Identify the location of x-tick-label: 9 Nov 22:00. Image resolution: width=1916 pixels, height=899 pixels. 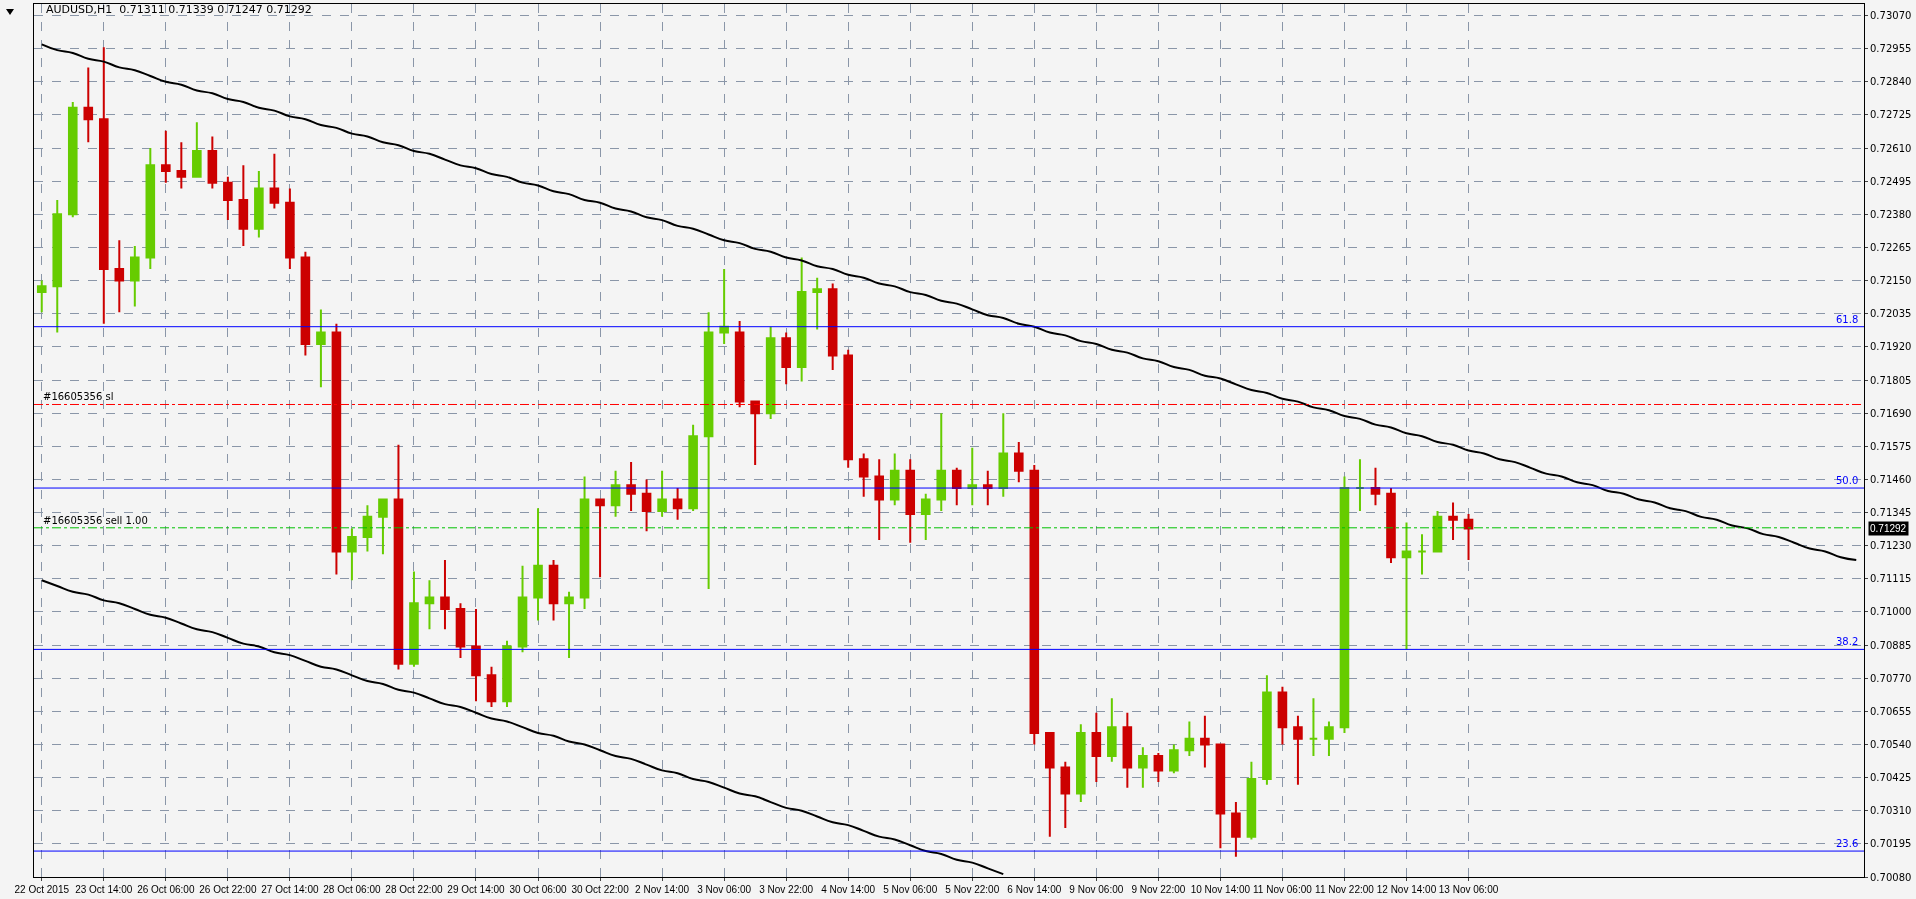
(1158, 889).